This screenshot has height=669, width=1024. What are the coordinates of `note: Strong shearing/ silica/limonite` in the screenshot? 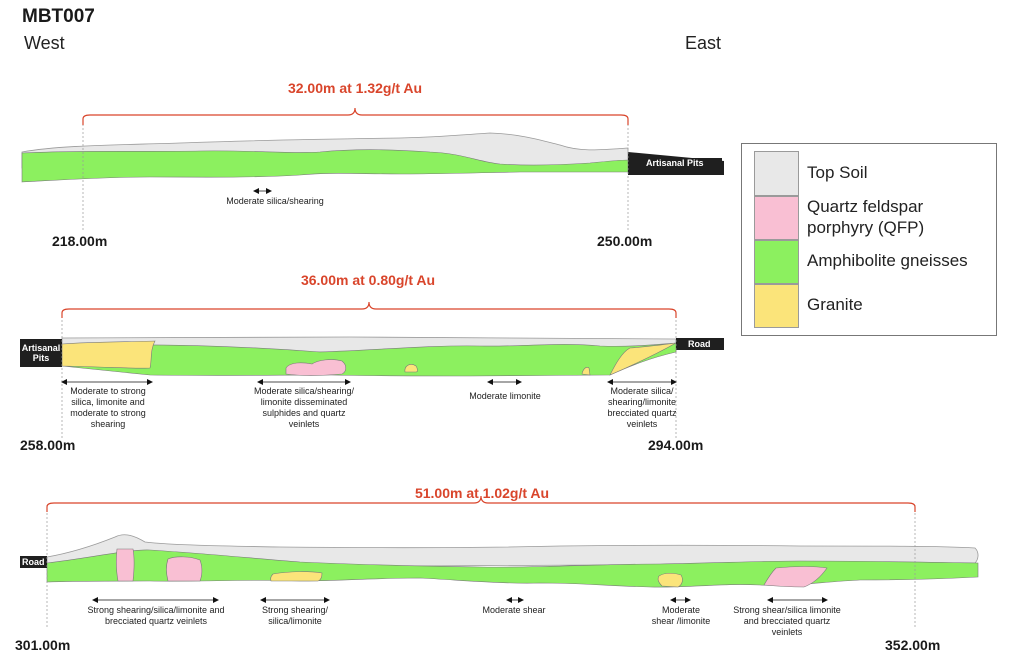 It's located at (295, 615).